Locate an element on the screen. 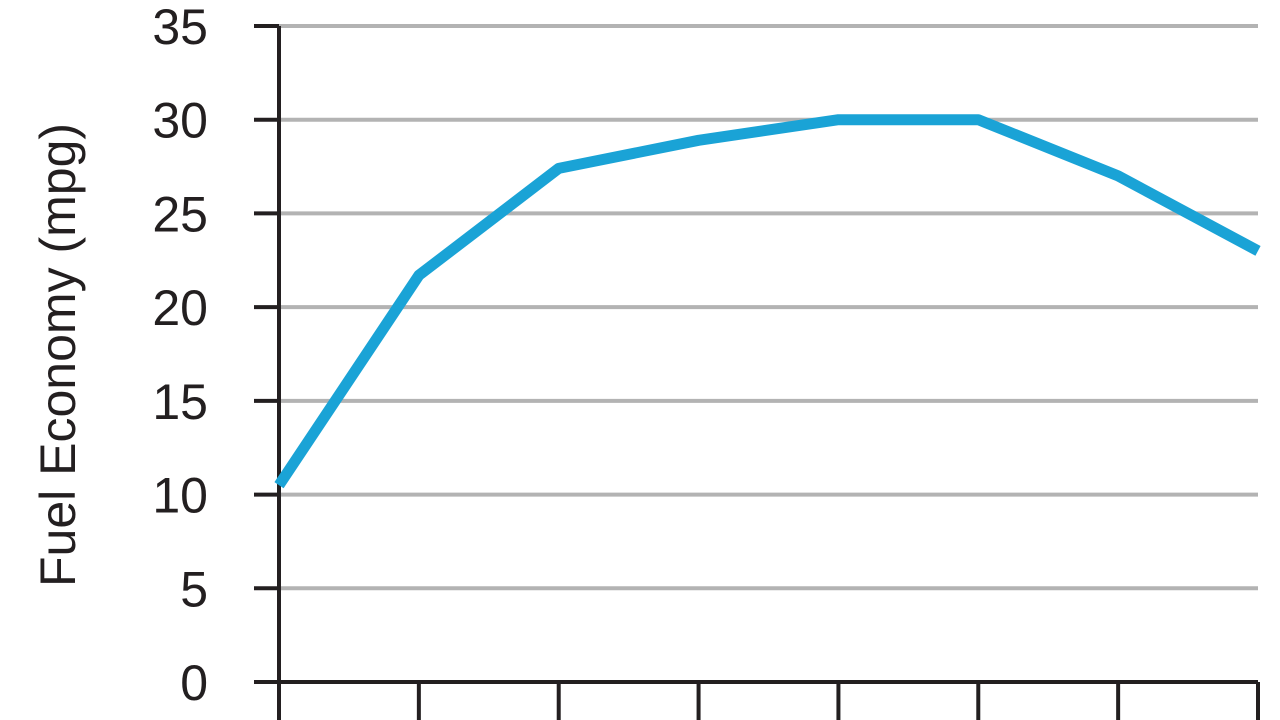 This screenshot has height=720, width=1280. y-axis-ticks: 0 5 10 15 20 25 30 35 is located at coordinates (215, 355).